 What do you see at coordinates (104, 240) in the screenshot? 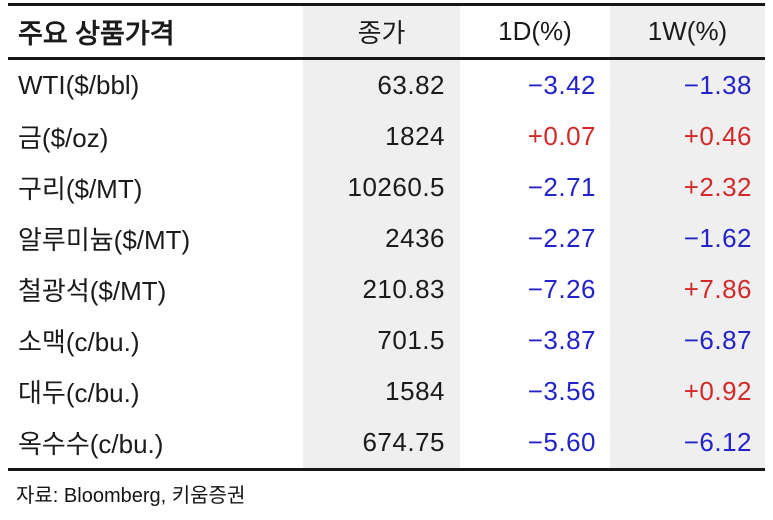
I see `commodity-label: 알루미늄($/MT)` at bounding box center [104, 240].